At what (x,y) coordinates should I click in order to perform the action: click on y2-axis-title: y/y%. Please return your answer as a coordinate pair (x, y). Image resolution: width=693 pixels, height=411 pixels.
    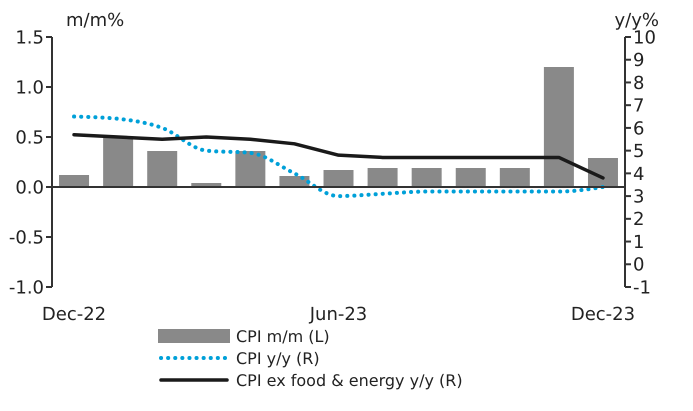
    Looking at the image, I should click on (636, 20).